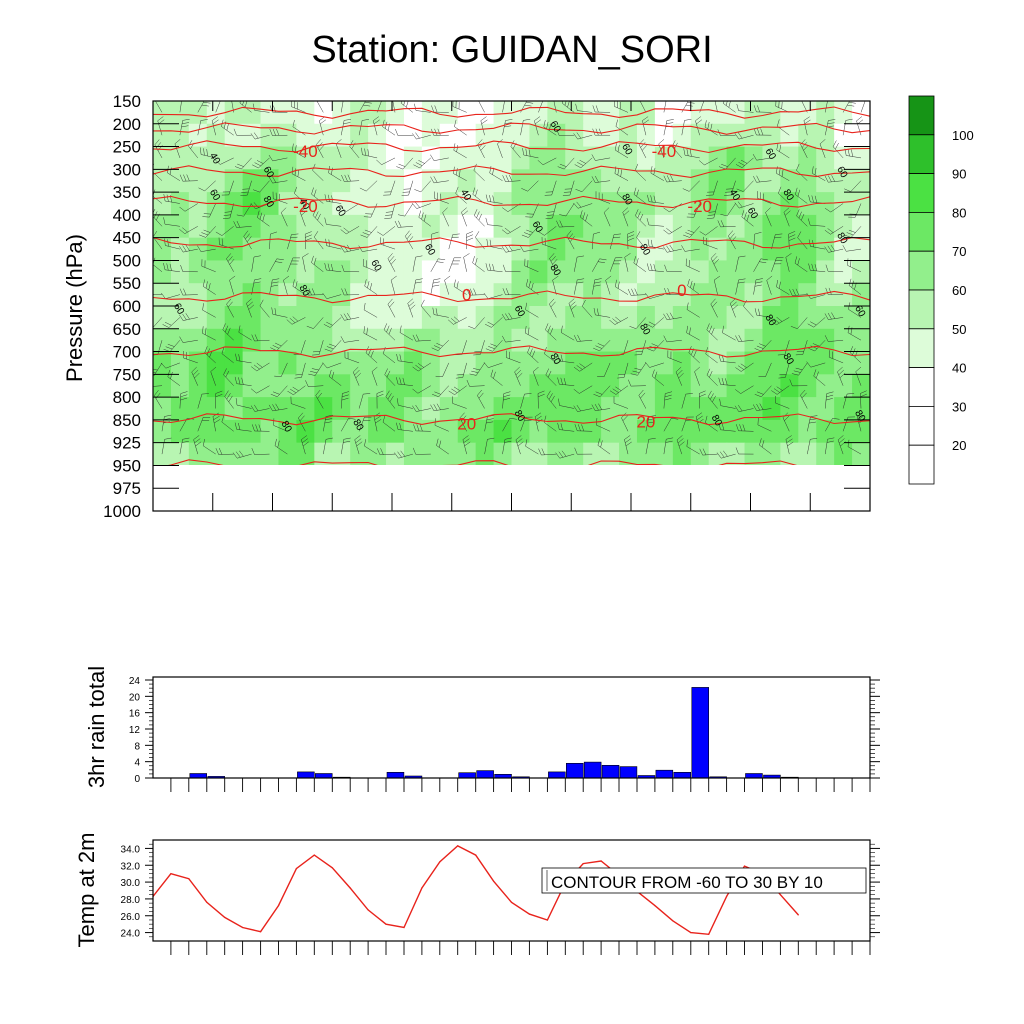 Image resolution: width=1024 pixels, height=1024 pixels. I want to click on temp-y-tick-label: 28.0, so click(131, 900).